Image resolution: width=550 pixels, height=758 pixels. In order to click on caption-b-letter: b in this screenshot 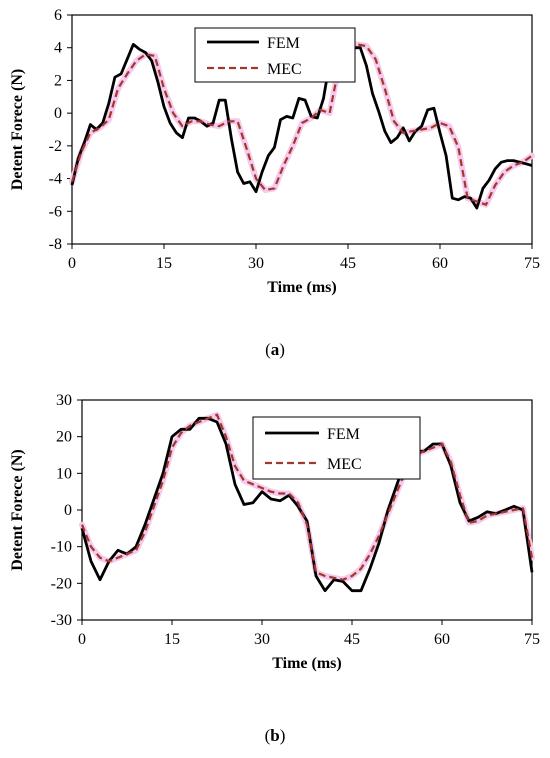, I will do `click(275, 735)`.